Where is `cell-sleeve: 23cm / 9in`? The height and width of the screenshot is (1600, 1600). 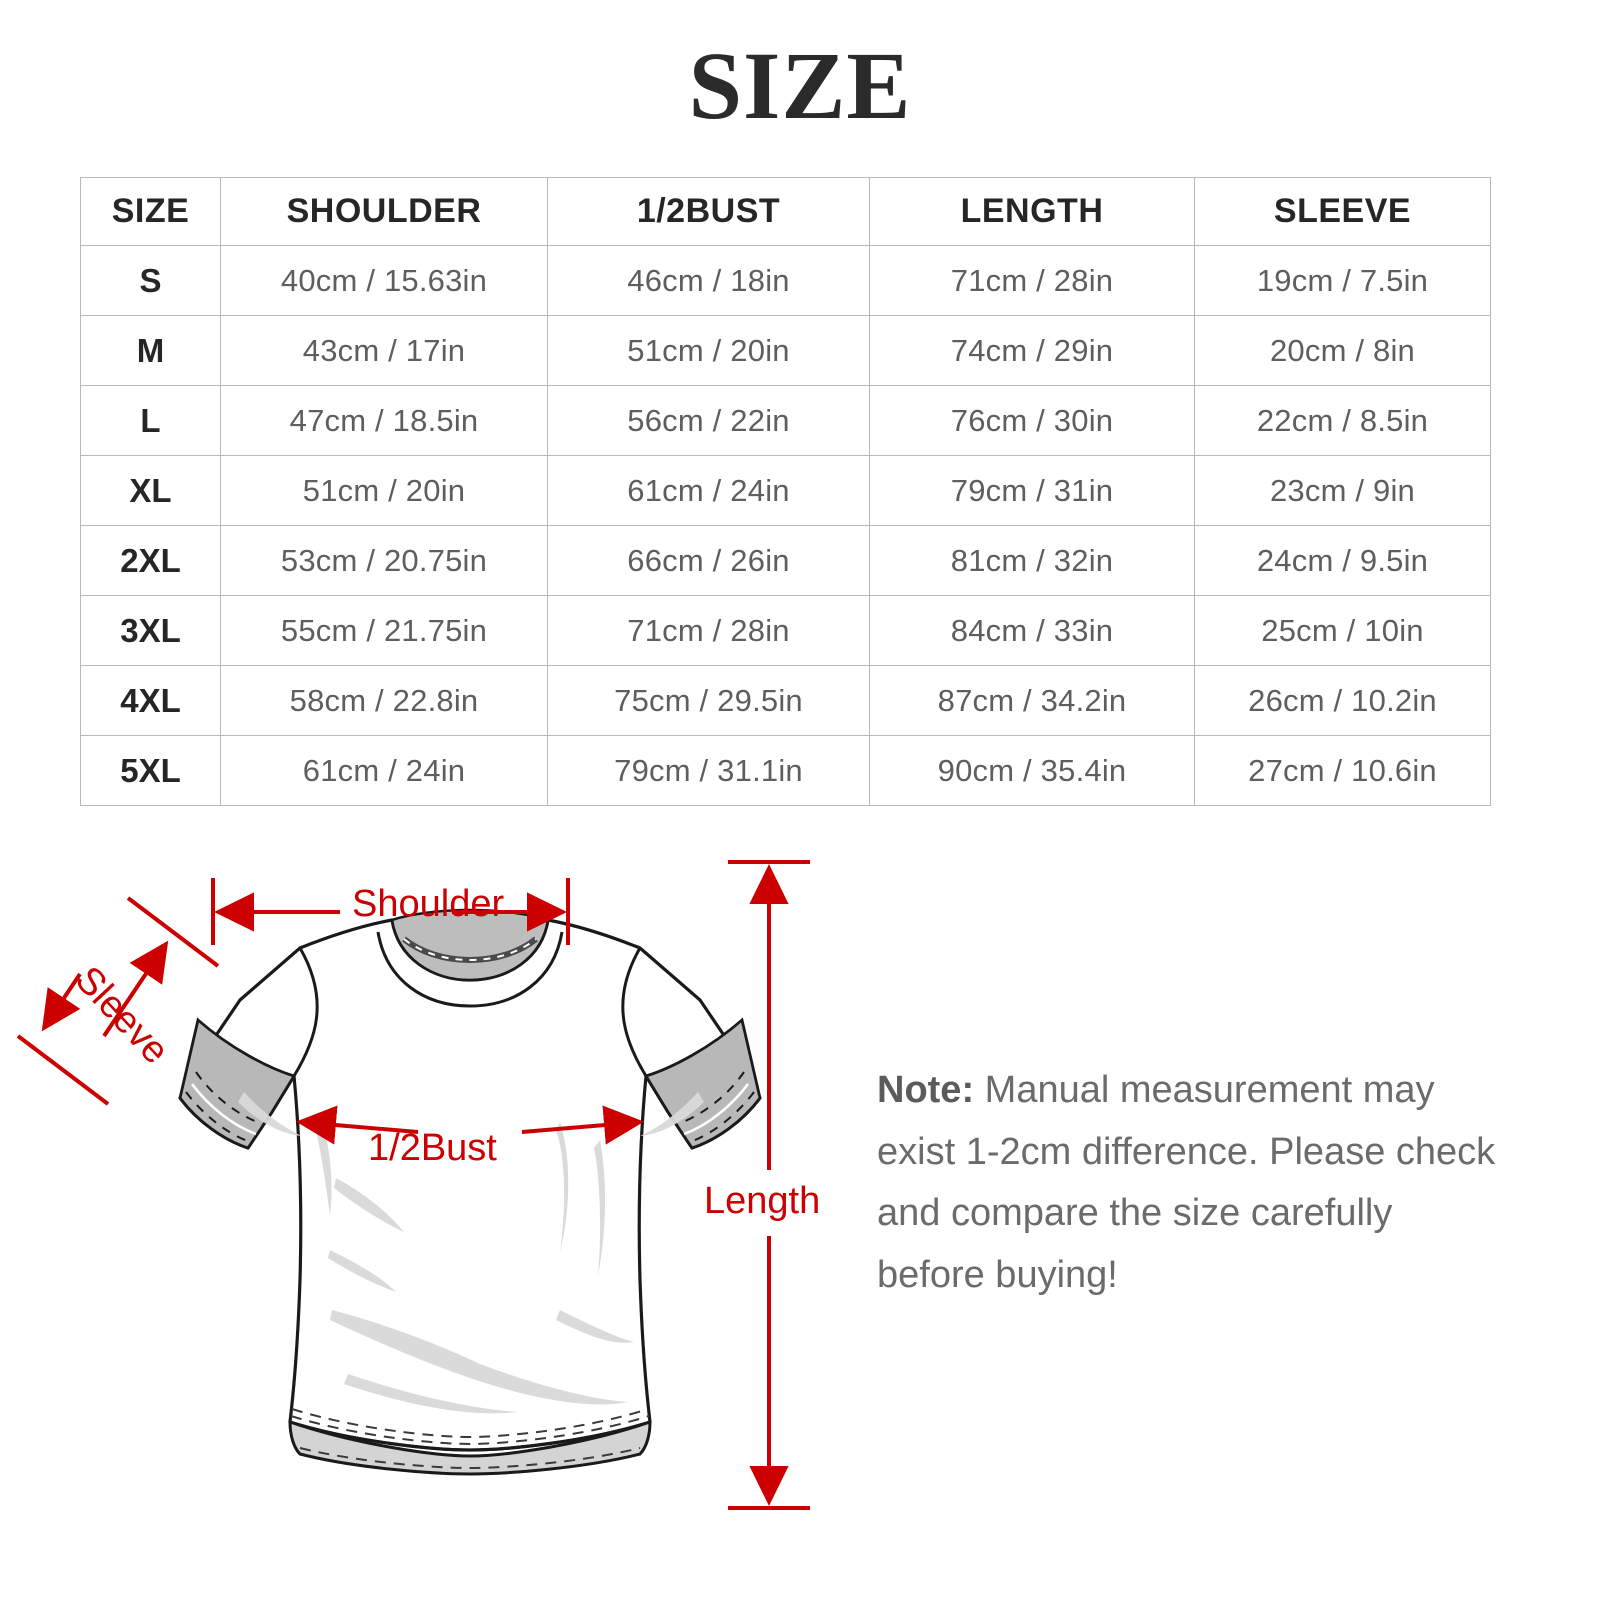 cell-sleeve: 23cm / 9in is located at coordinates (1342, 490).